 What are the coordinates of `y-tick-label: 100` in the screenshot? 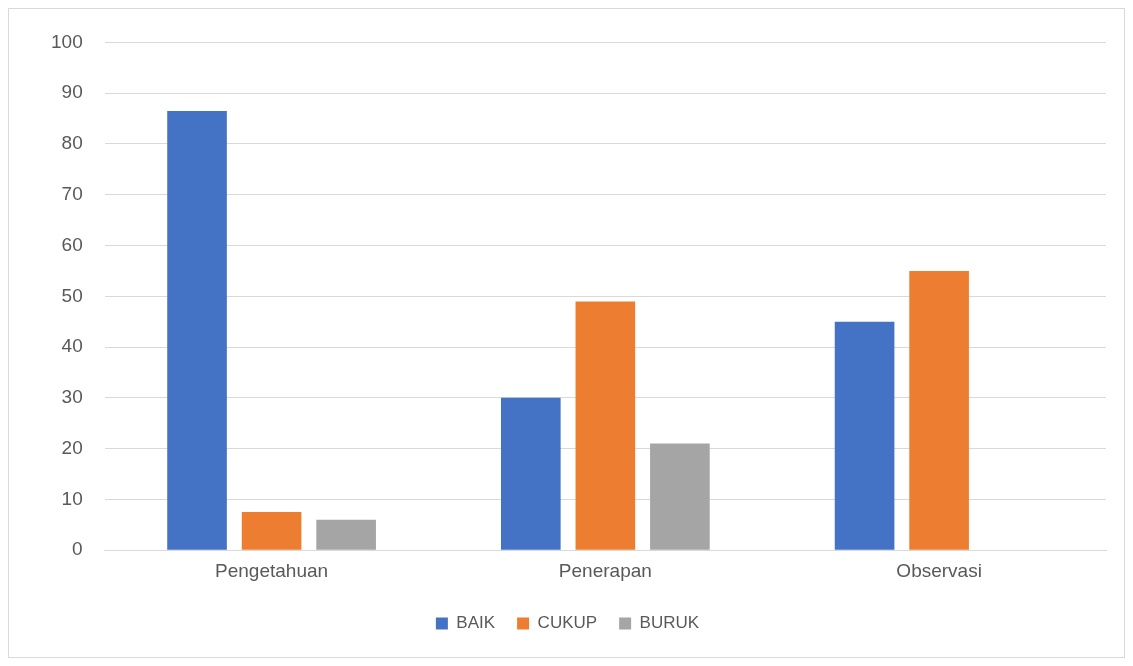 It's located at (67, 41).